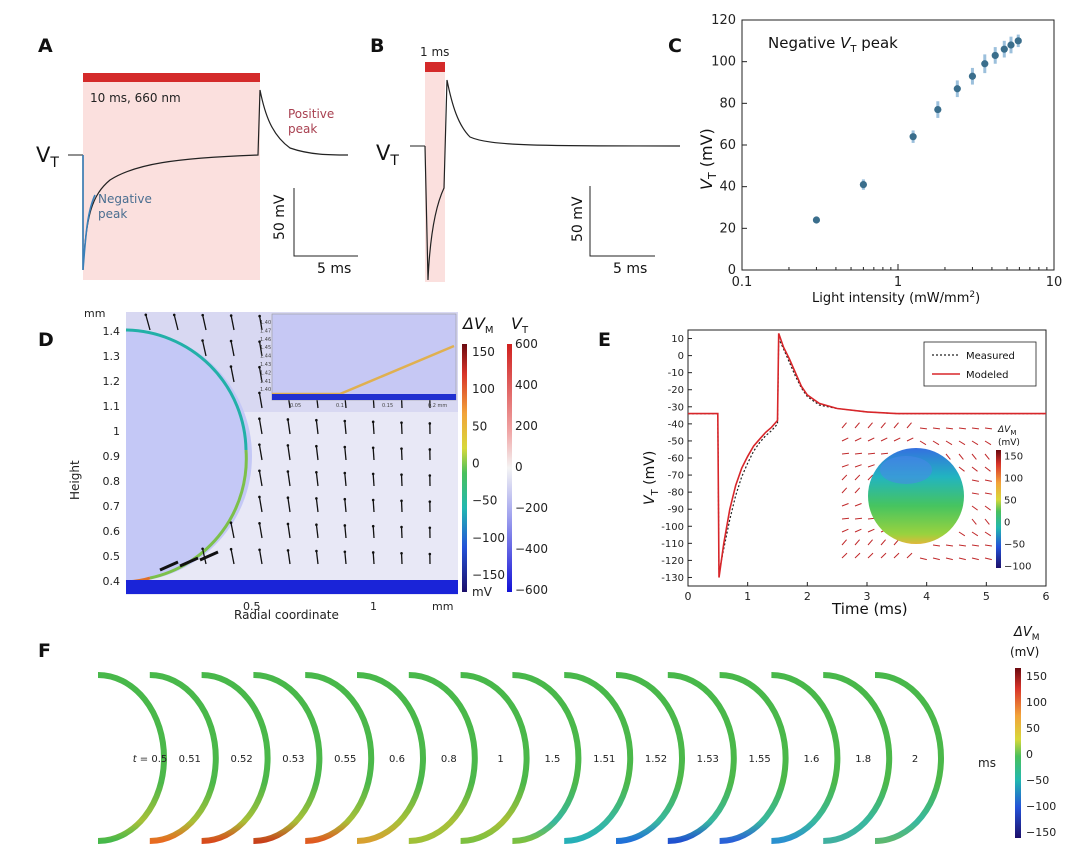  What do you see at coordinates (1018, 753) in the screenshot?
I see `colorbar-f` at bounding box center [1018, 753].